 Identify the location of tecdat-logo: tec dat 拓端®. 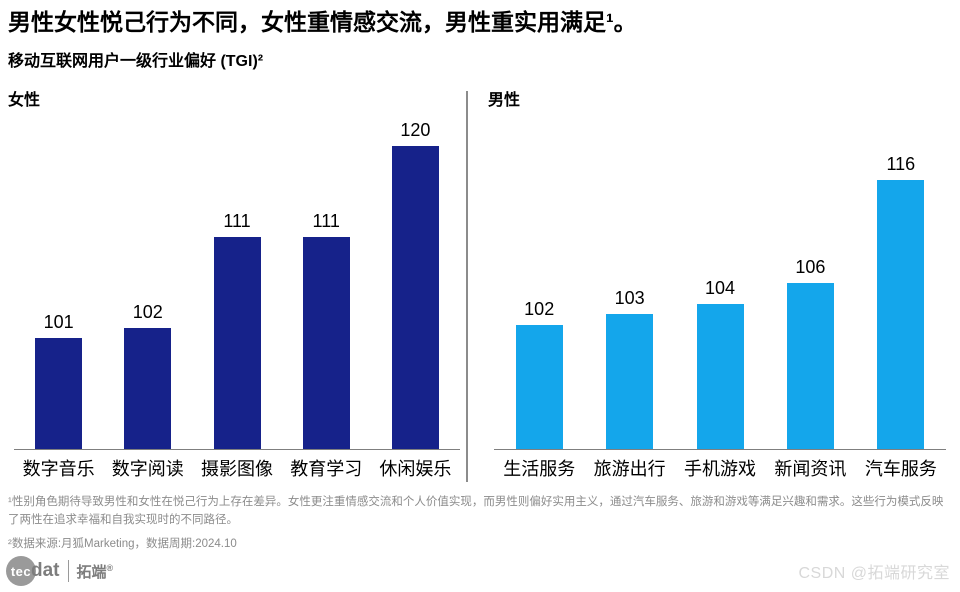
(59, 571).